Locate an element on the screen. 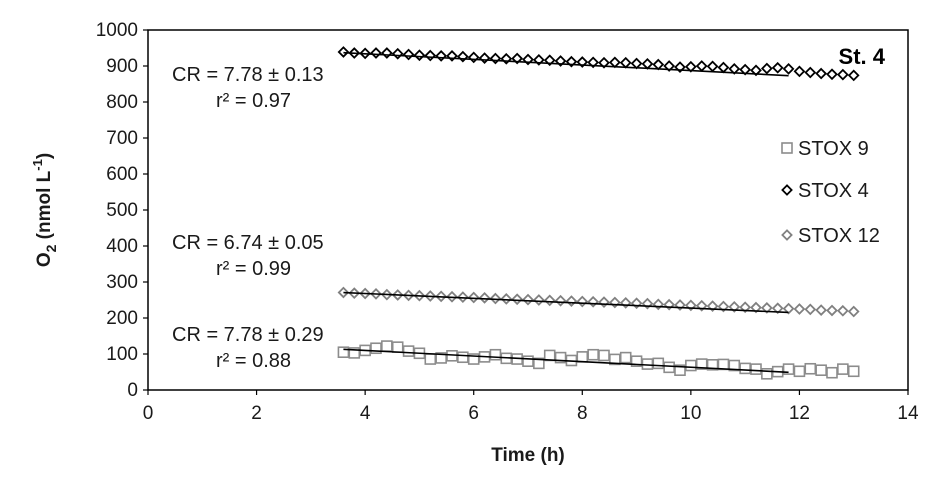 This screenshot has width=940, height=483. legend-label-stox-4: STOX 4 is located at coordinates (833, 191).